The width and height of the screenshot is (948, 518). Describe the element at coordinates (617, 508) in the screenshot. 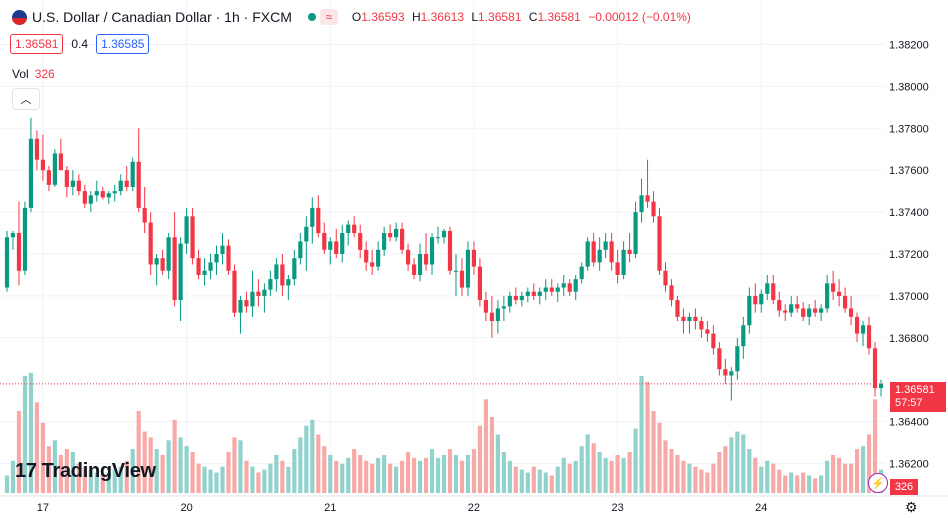

I see `time-tick-label: 23` at that location.